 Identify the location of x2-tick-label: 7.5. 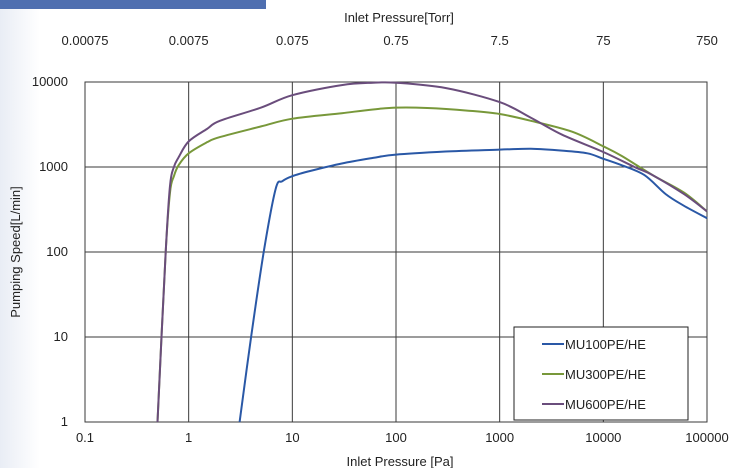
(500, 40).